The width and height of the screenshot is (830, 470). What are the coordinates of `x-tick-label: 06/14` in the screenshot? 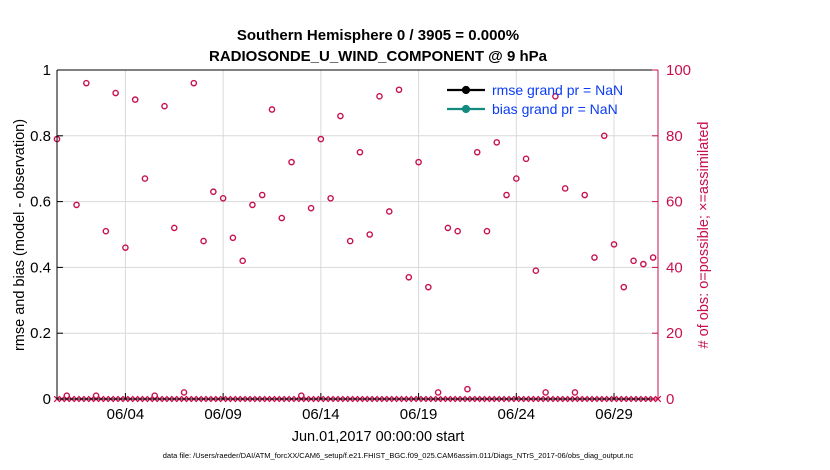 It's located at (321, 414).